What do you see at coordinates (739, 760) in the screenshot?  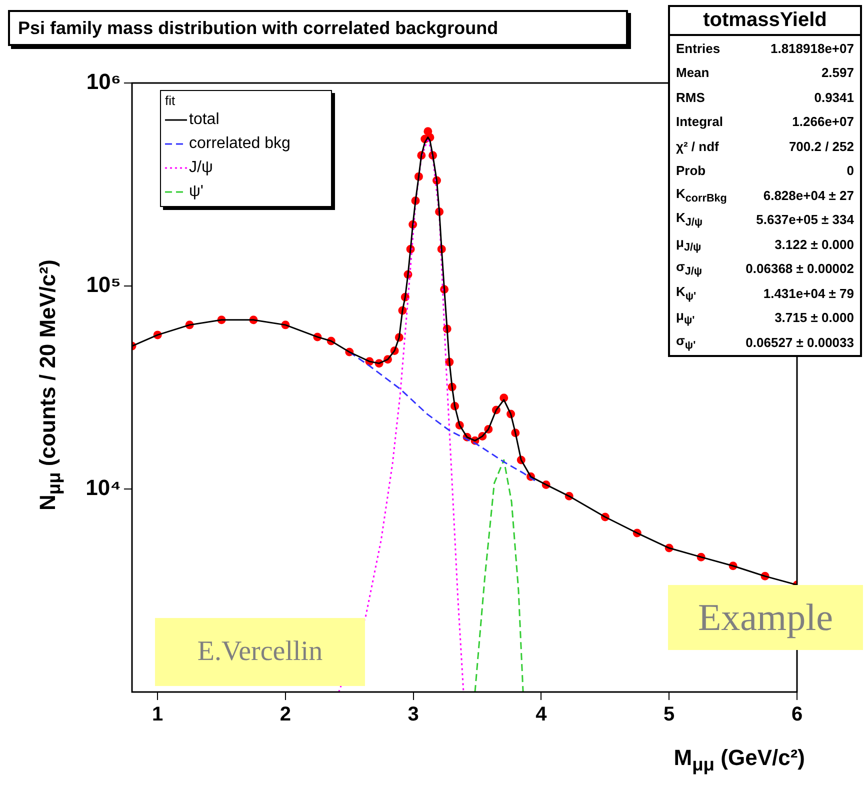 I see `x-axis-title: M$_{μμ}$ (GeV/c²)` at bounding box center [739, 760].